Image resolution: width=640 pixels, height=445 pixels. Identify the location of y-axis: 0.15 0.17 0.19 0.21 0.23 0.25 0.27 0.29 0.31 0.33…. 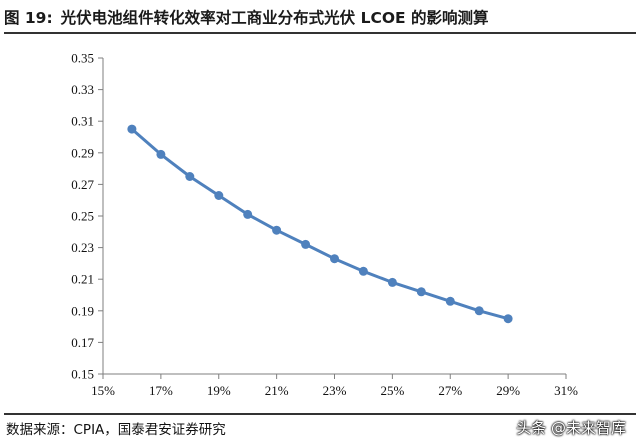
(87, 216).